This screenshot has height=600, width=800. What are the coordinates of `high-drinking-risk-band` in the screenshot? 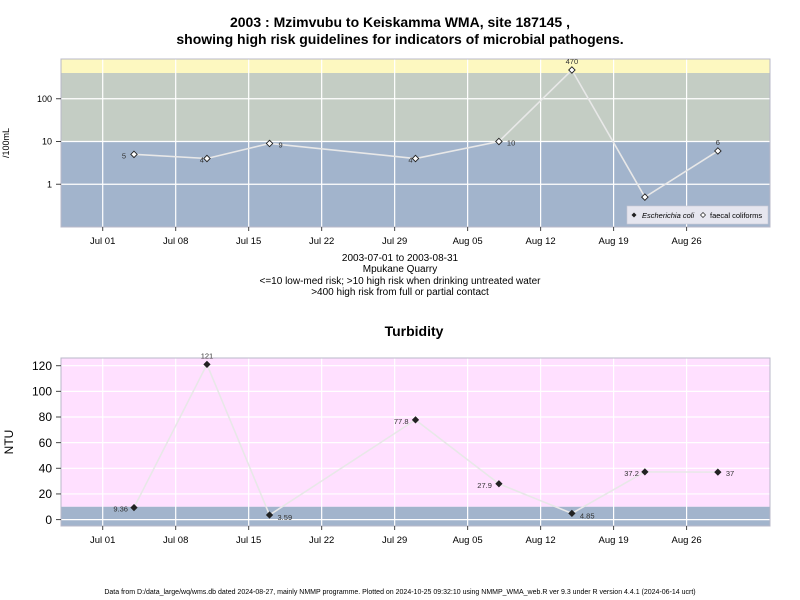 It's located at (415, 107).